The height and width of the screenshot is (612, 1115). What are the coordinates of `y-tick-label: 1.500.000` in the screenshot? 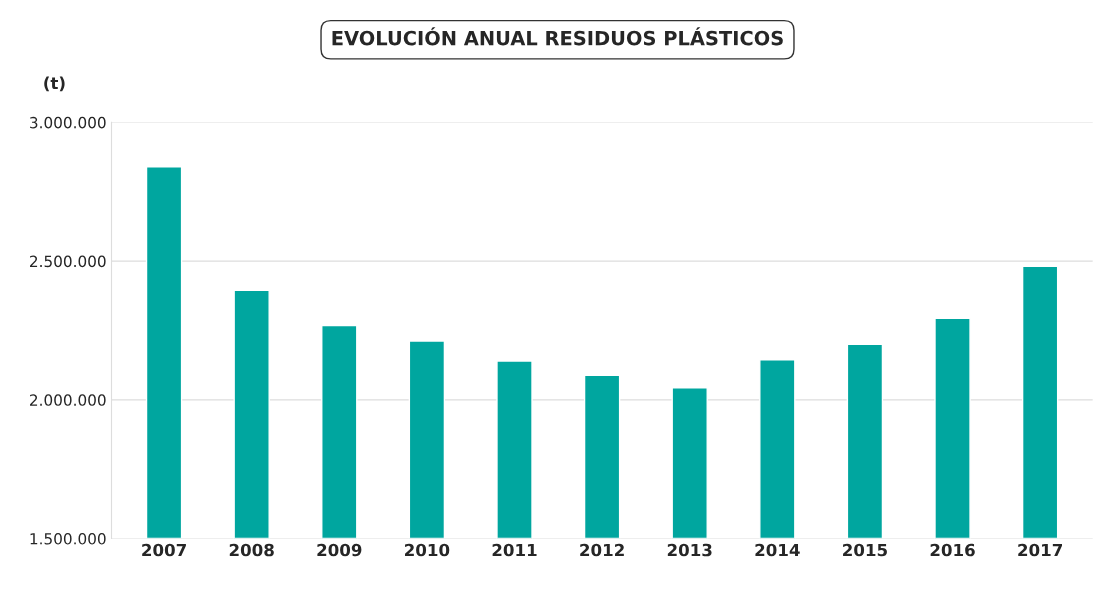 It's located at (68, 539).